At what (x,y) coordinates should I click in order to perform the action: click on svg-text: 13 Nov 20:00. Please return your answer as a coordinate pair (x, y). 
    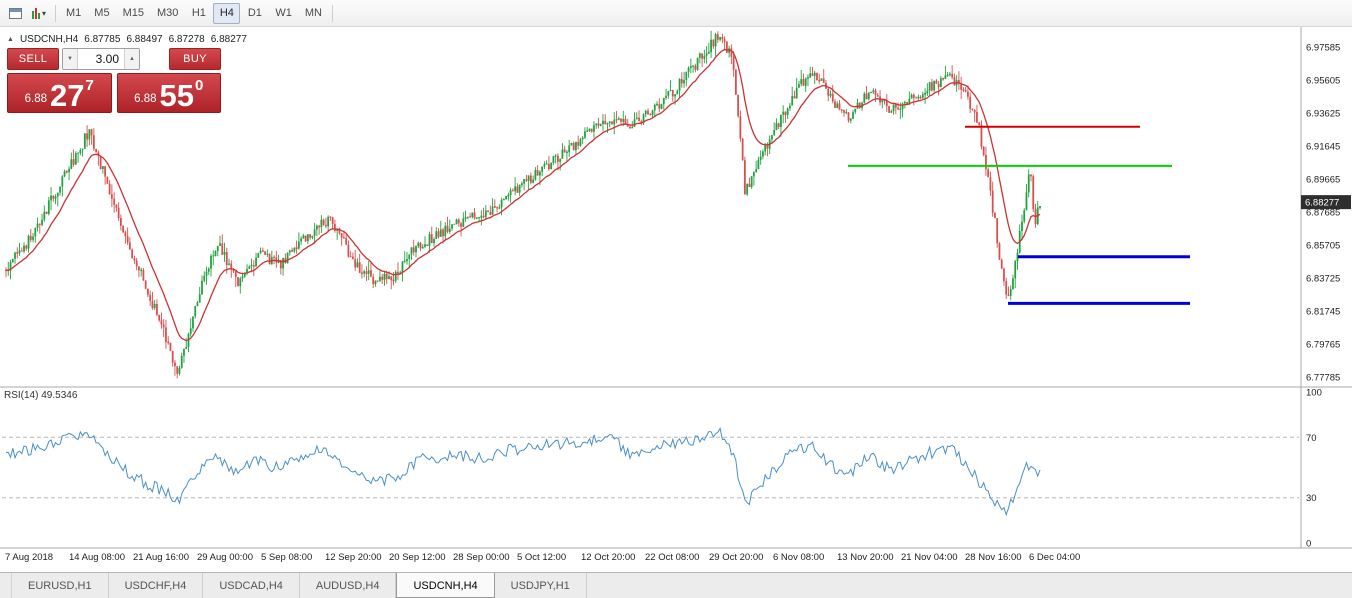
    Looking at the image, I should click on (865, 557).